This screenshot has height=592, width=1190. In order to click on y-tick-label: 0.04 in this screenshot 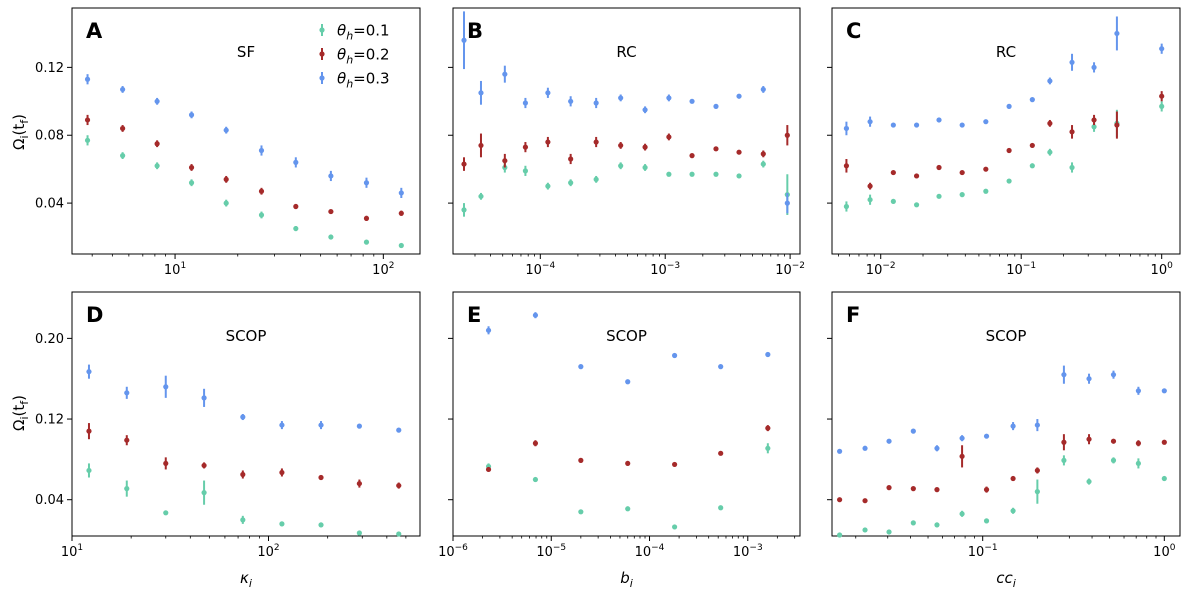, I will do `click(49, 204)`.